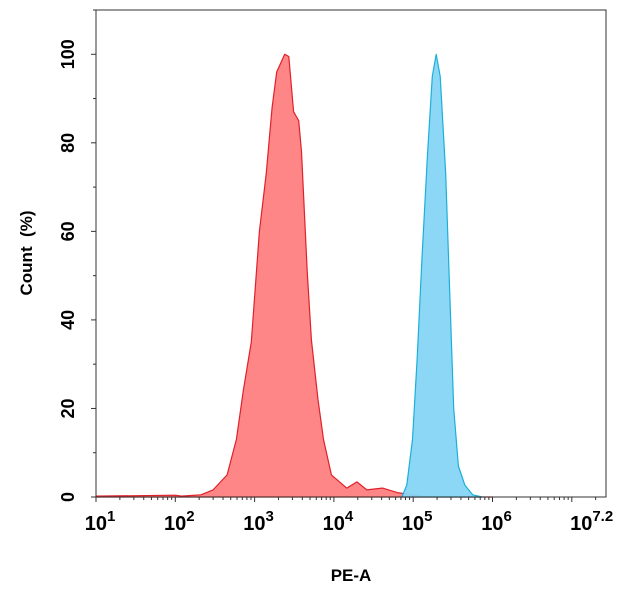 The image size is (620, 594). I want to click on x-tick-exponent: 6, so click(507, 516).